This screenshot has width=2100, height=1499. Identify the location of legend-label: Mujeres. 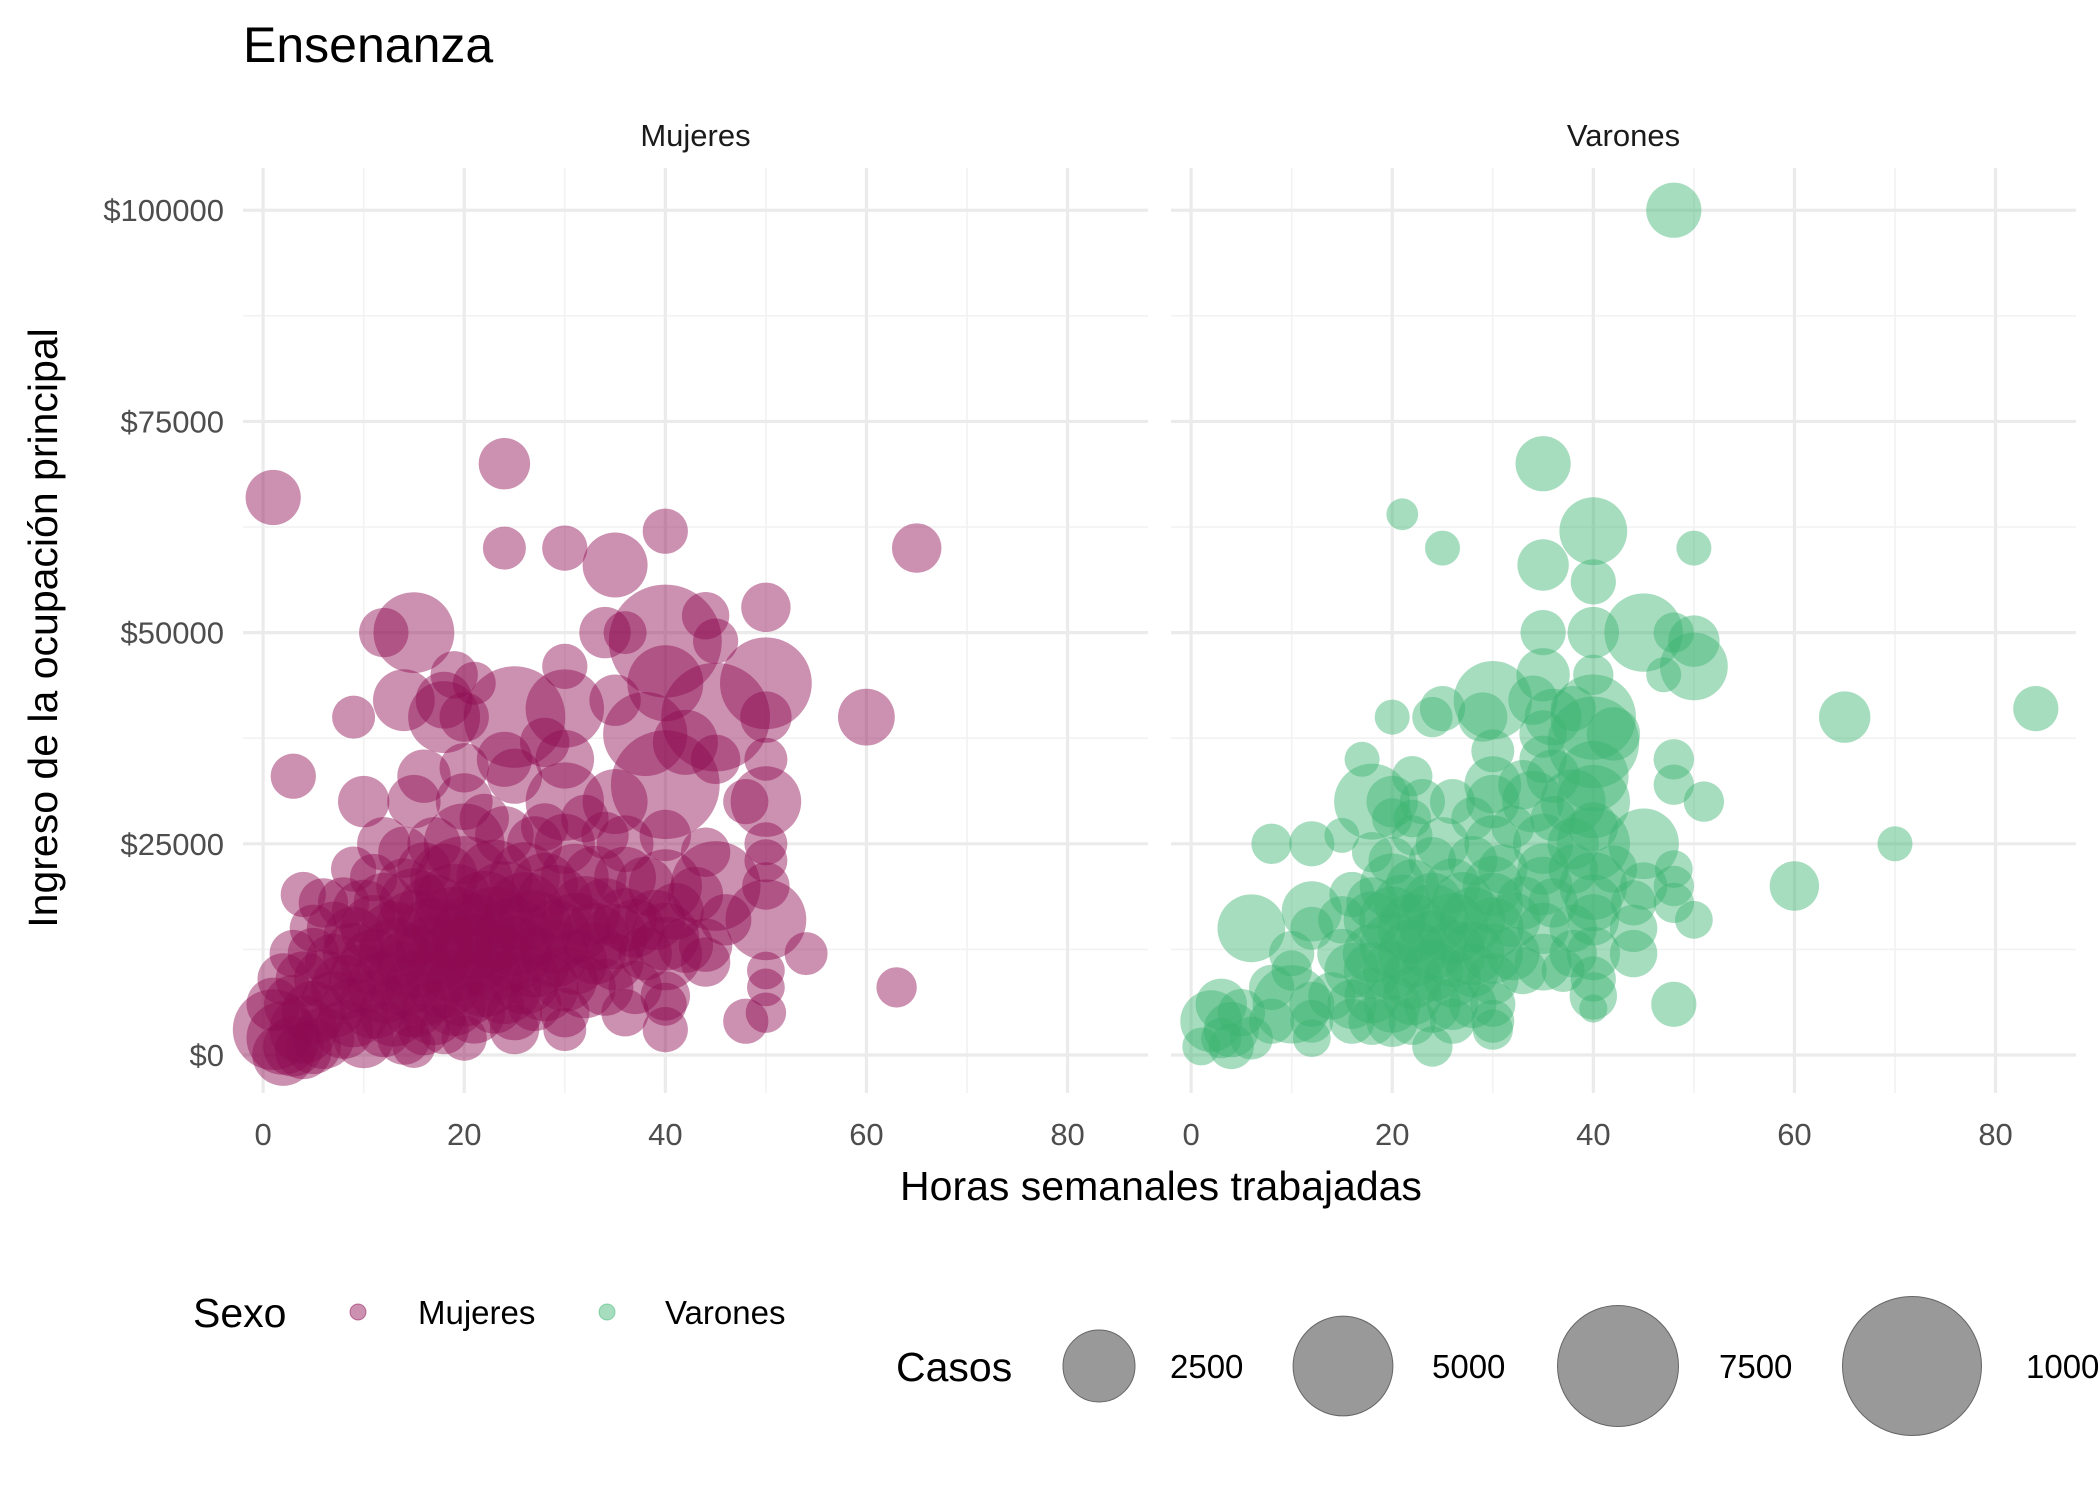
(476, 1312).